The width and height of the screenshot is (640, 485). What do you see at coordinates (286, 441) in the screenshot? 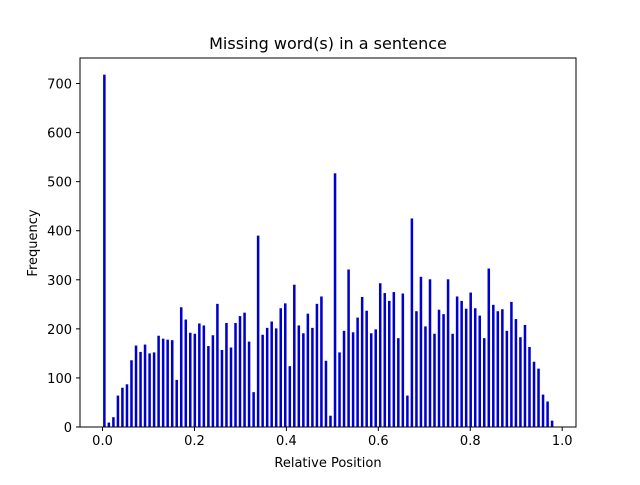
I see `x-tick-label: 0.4` at bounding box center [286, 441].